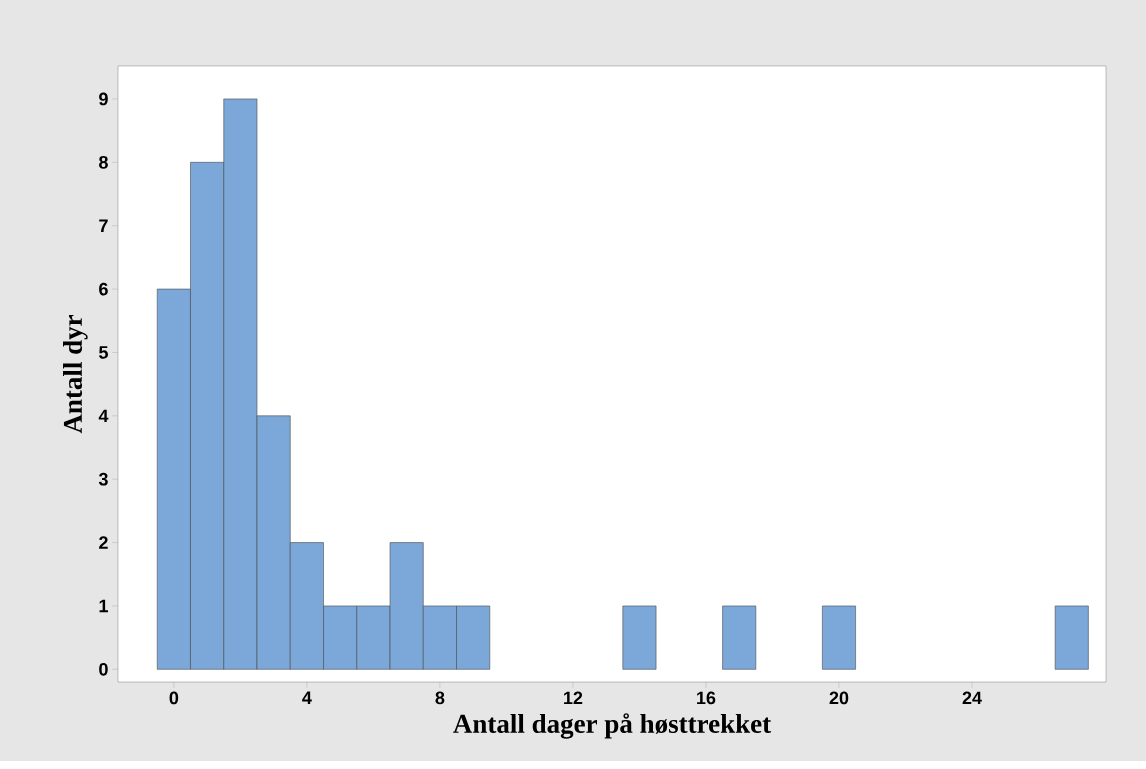 Image resolution: width=1146 pixels, height=769 pixels. I want to click on y-tick-label: 3, so click(103, 479).